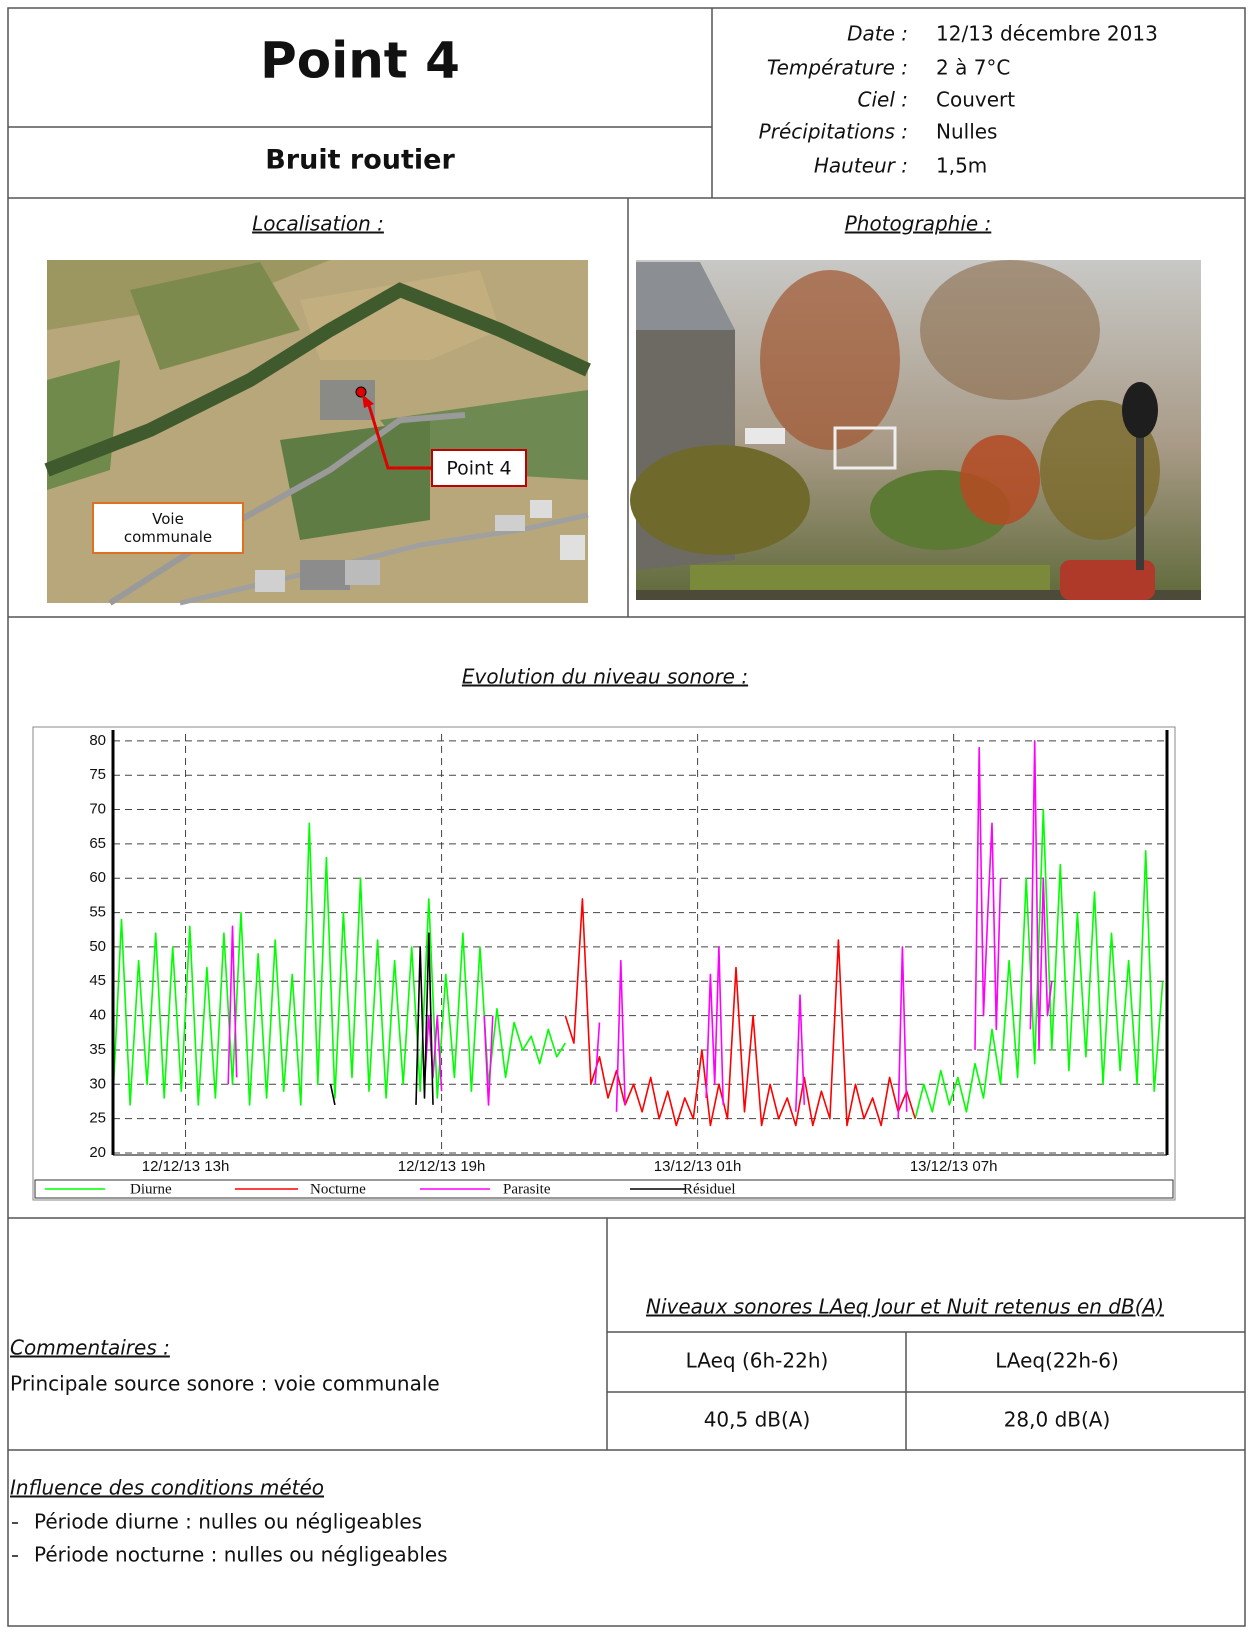  I want to click on condition-value: 1,5m, so click(961, 166).